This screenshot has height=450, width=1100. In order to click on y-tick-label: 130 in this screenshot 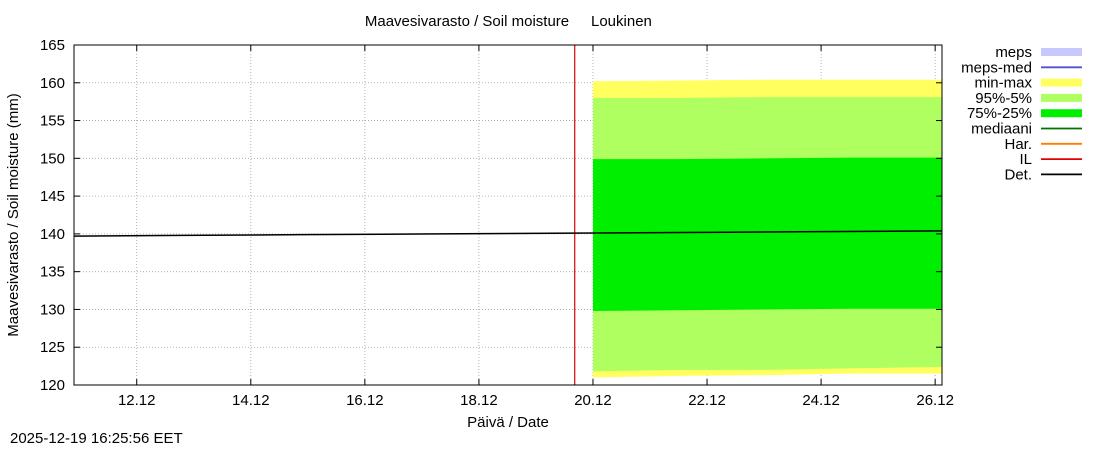, I will do `click(52, 309)`.